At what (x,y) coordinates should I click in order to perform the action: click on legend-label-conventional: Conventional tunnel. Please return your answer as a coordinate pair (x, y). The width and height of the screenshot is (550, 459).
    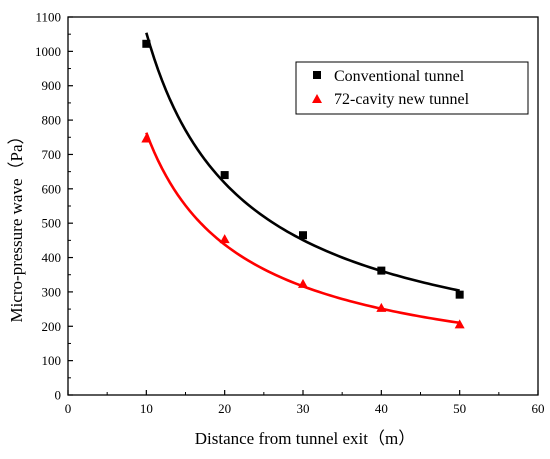
    Looking at the image, I should click on (399, 76).